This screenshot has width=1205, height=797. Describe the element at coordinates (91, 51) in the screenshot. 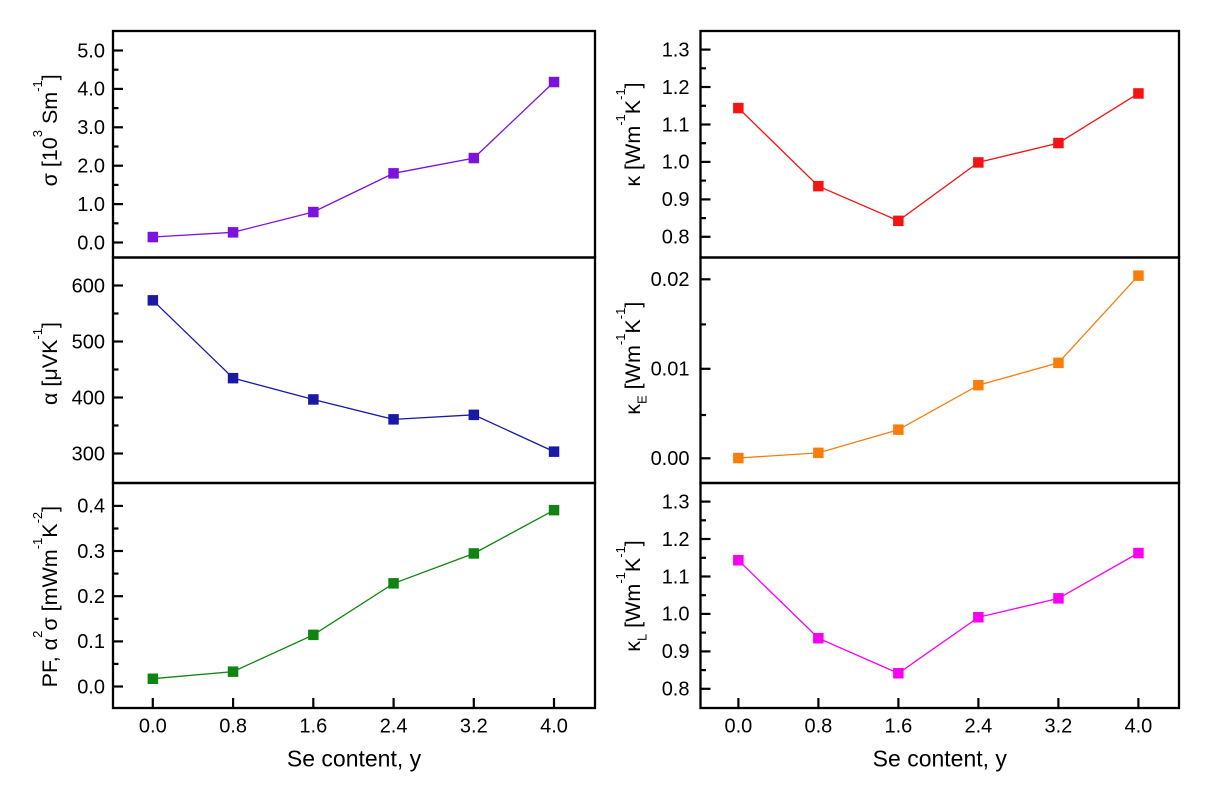

I see `svg-text: 5.0` at that location.